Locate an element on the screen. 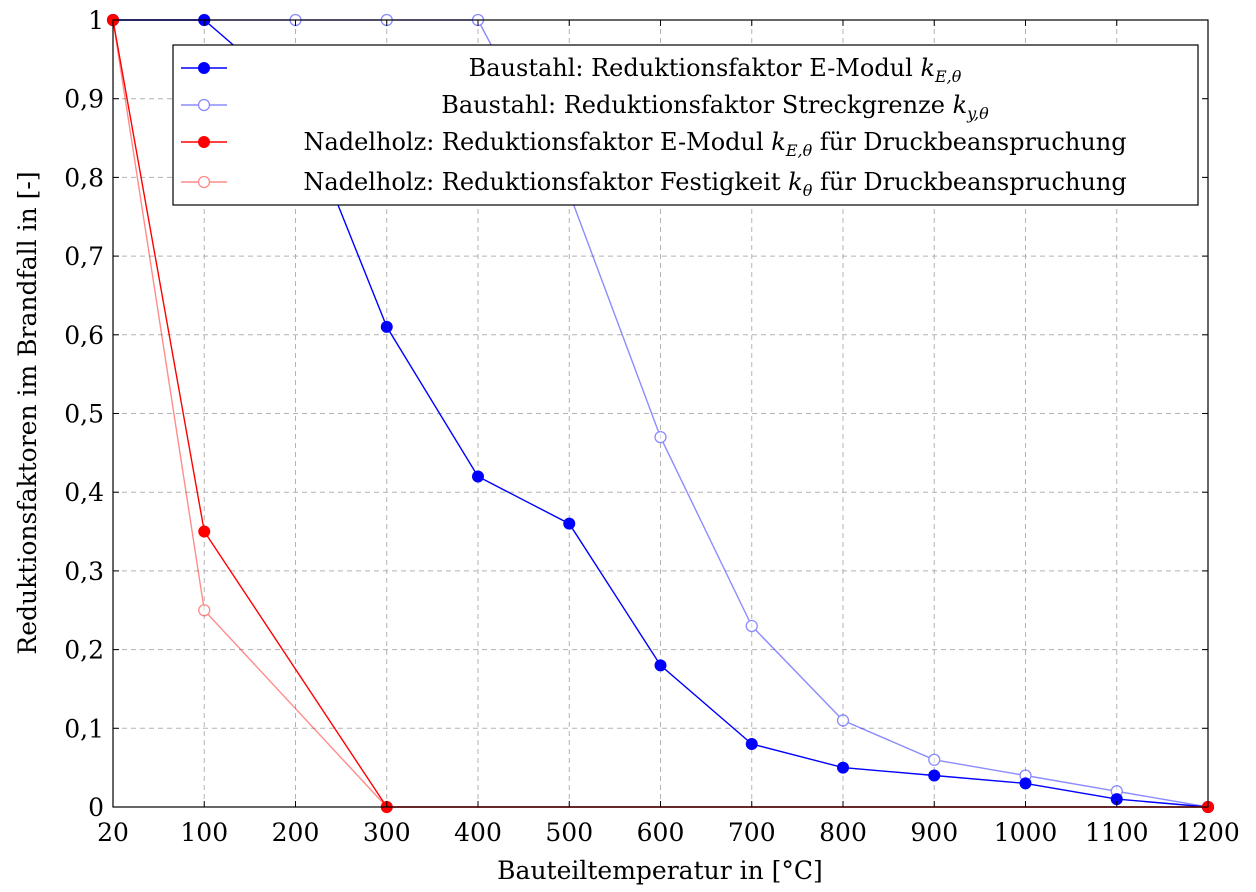 The image size is (1256, 892). y-tick-label: 0,7 is located at coordinates (84, 256).